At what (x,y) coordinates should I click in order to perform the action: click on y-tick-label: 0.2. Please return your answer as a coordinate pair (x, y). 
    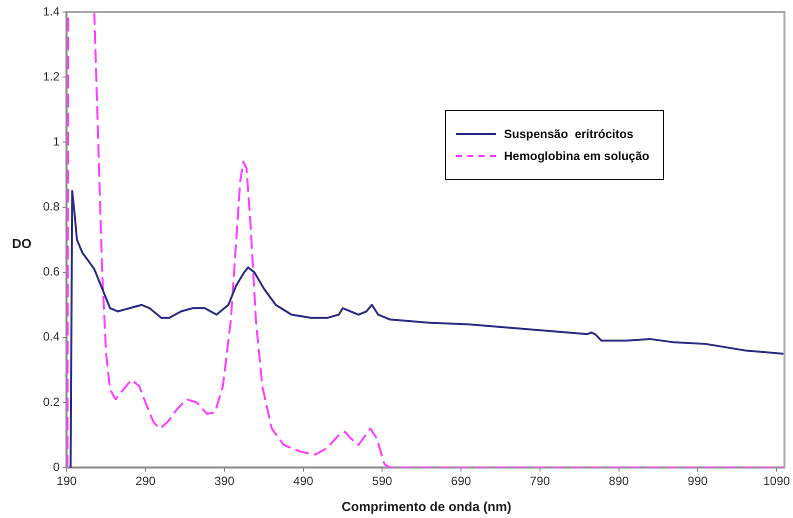
    Looking at the image, I should click on (51, 401).